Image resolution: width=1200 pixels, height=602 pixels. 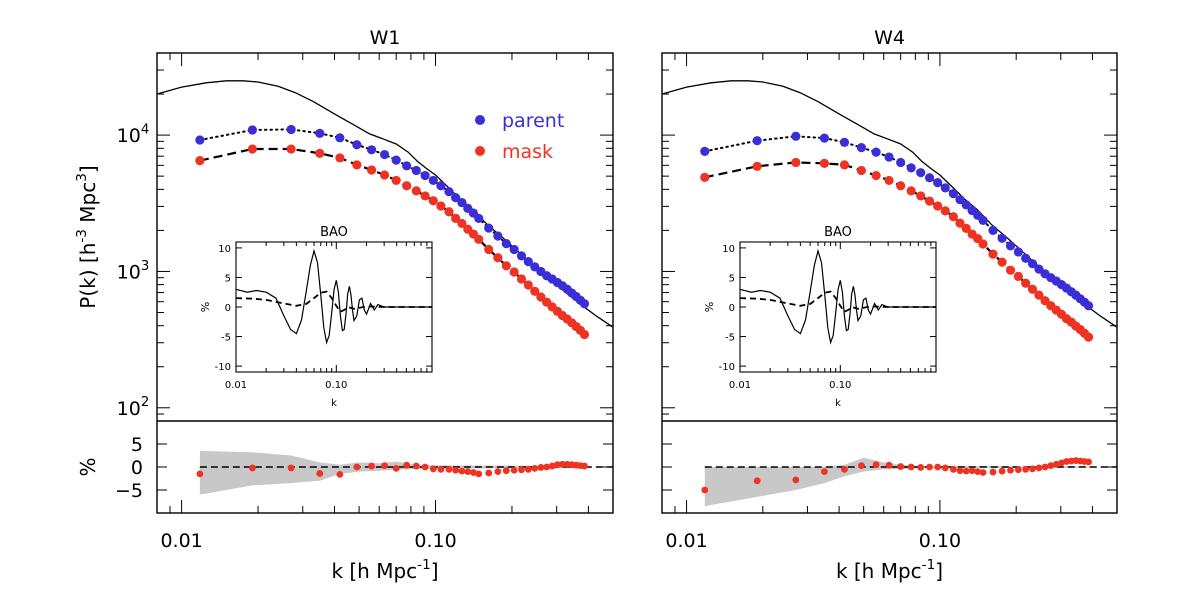 What do you see at coordinates (133, 407) in the screenshot?
I see `y-tick-label: 102` at bounding box center [133, 407].